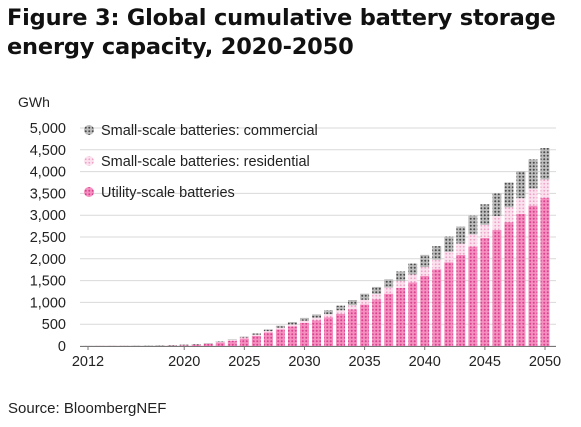  What do you see at coordinates (48, 260) in the screenshot?
I see `y-tick-label: 2,000` at bounding box center [48, 260].